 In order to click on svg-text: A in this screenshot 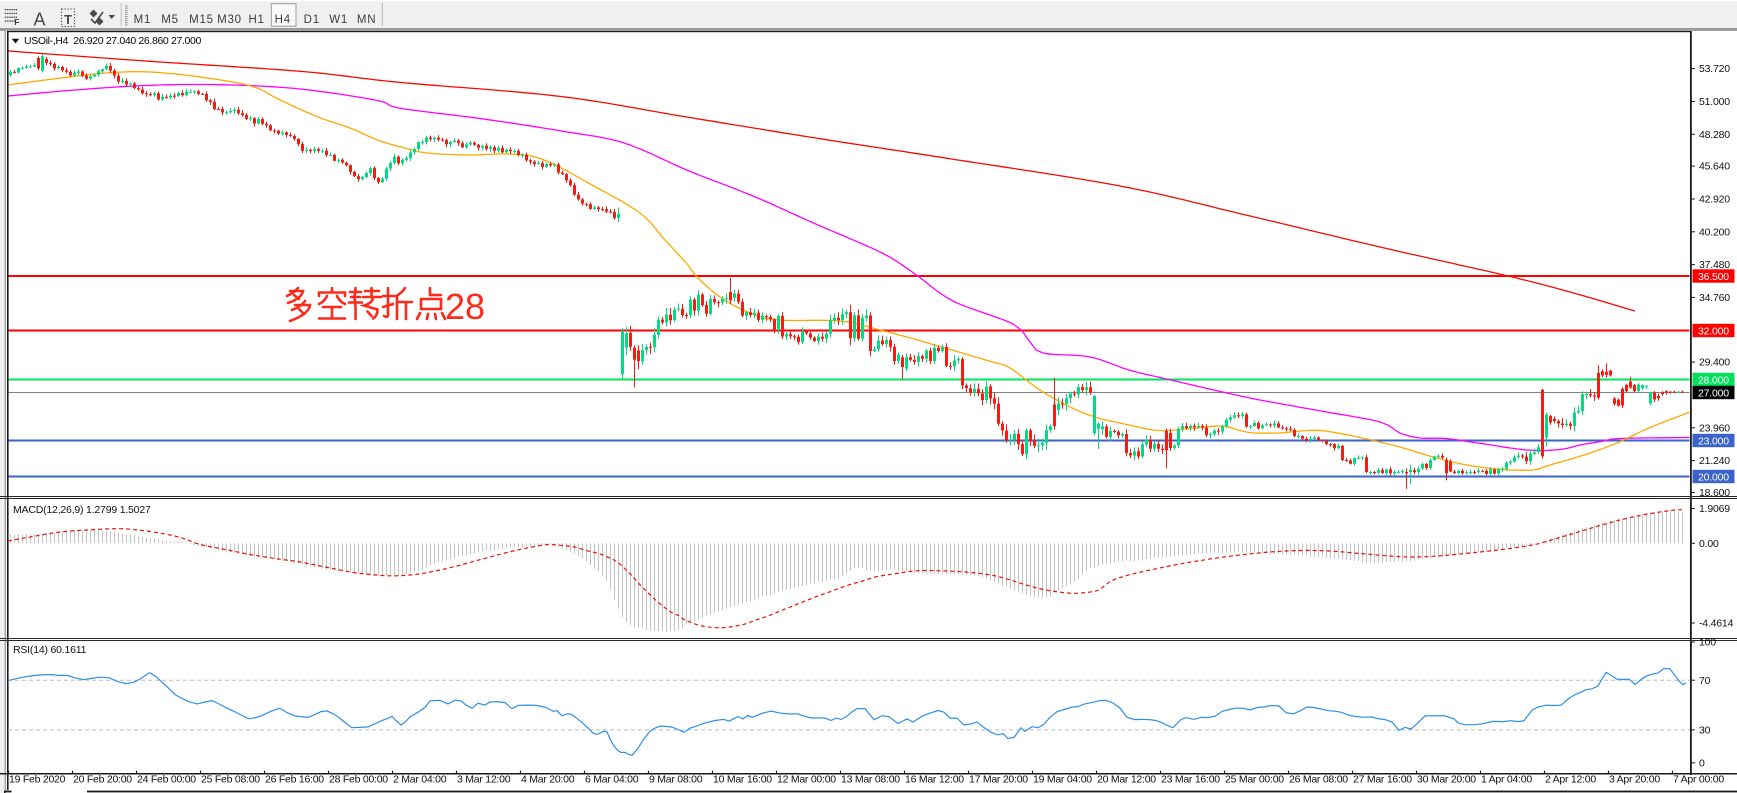, I will do `click(40, 20)`.